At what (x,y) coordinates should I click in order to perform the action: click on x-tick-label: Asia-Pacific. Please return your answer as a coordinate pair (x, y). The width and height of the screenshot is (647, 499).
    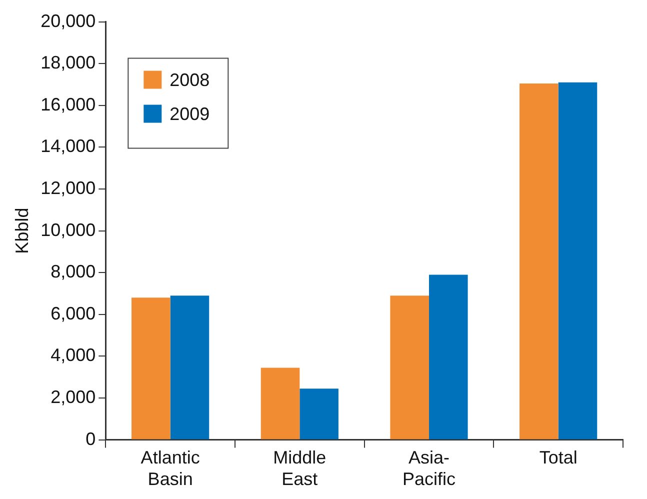
    Looking at the image, I should click on (429, 469).